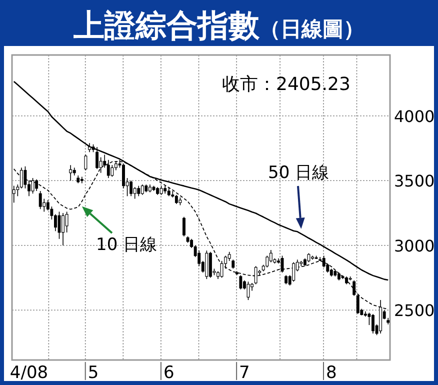 This screenshot has width=438, height=385. What do you see at coordinates (299, 173) in the screenshot?
I see `series-label: 50 日線` at bounding box center [299, 173].